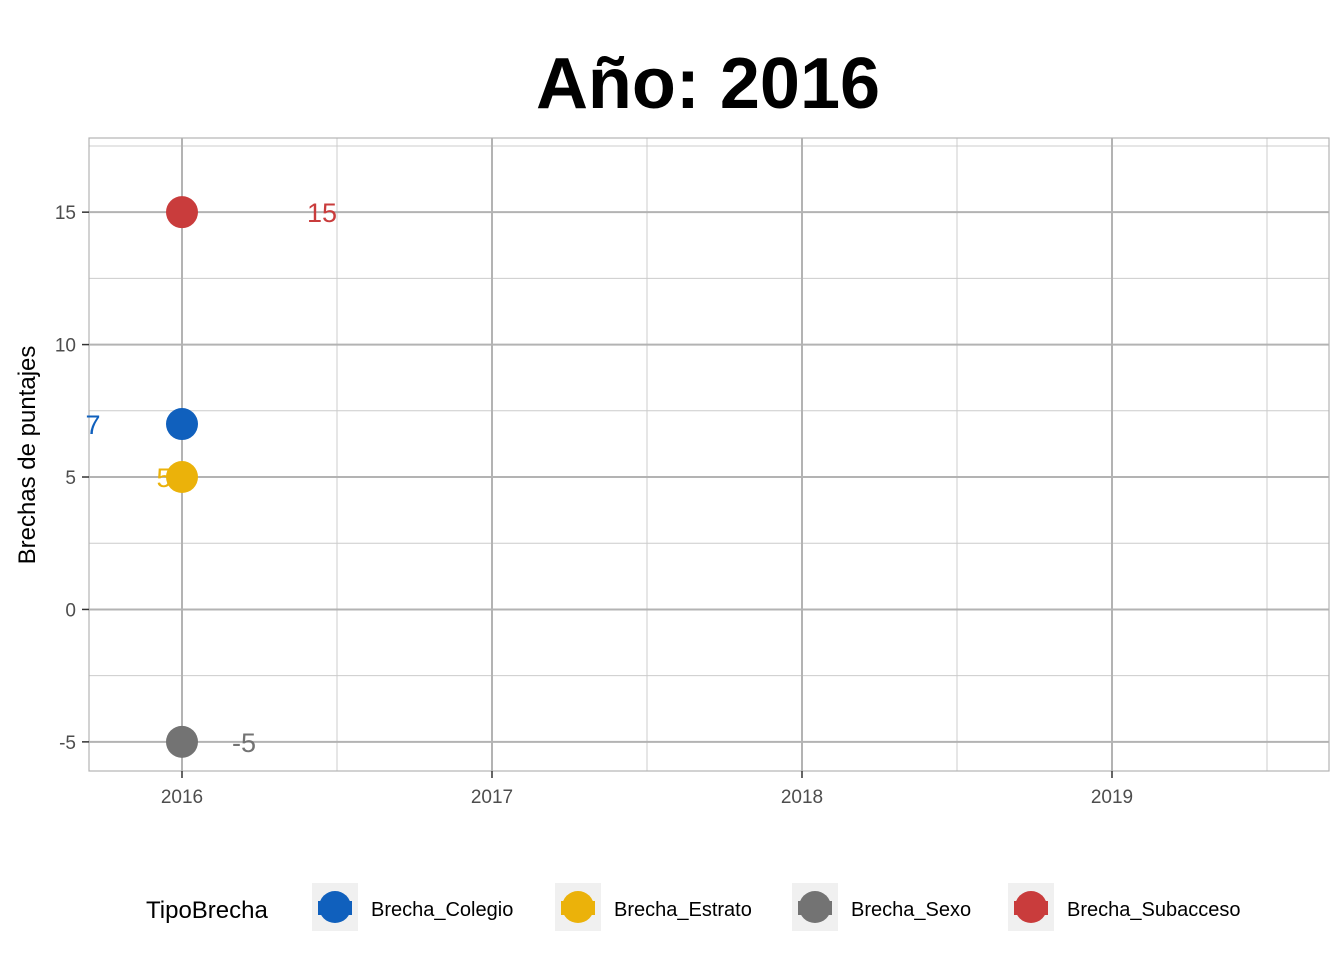  Describe the element at coordinates (442, 910) in the screenshot. I see `legend-item-label: Brecha_Colegio` at that location.